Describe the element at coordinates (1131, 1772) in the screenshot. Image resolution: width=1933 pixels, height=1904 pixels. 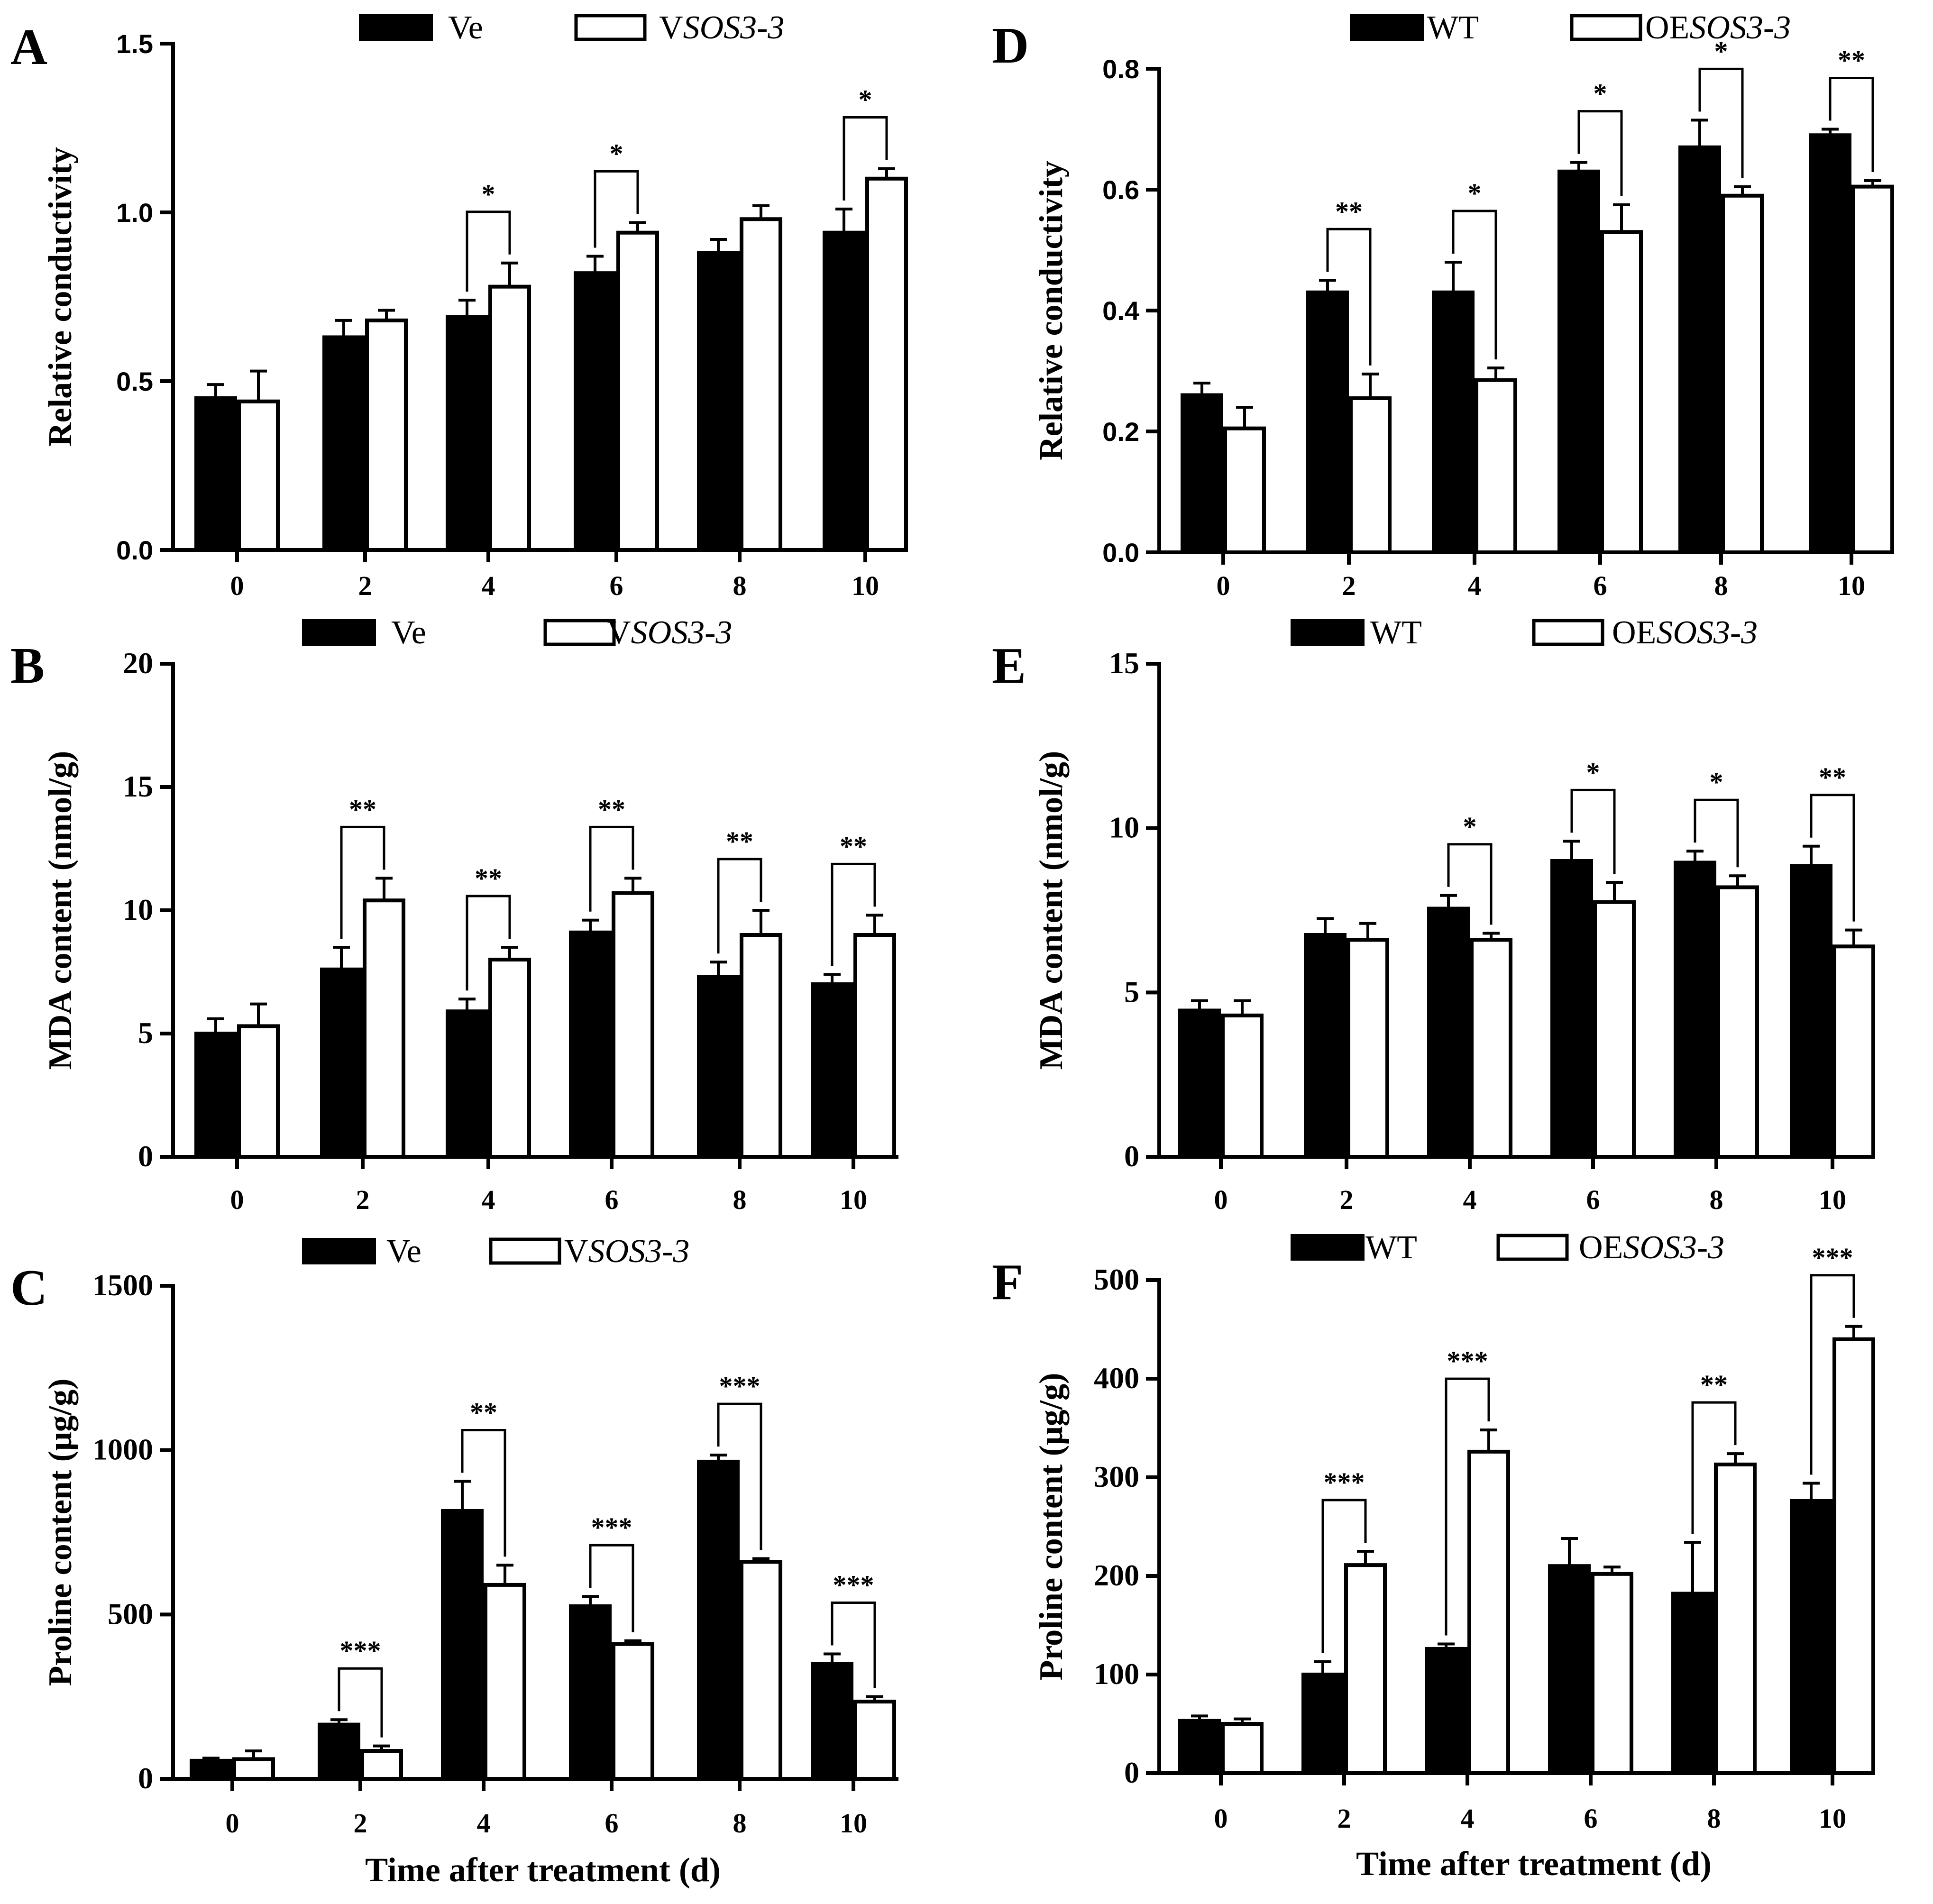
I see `y-tick-label: 0` at that location.